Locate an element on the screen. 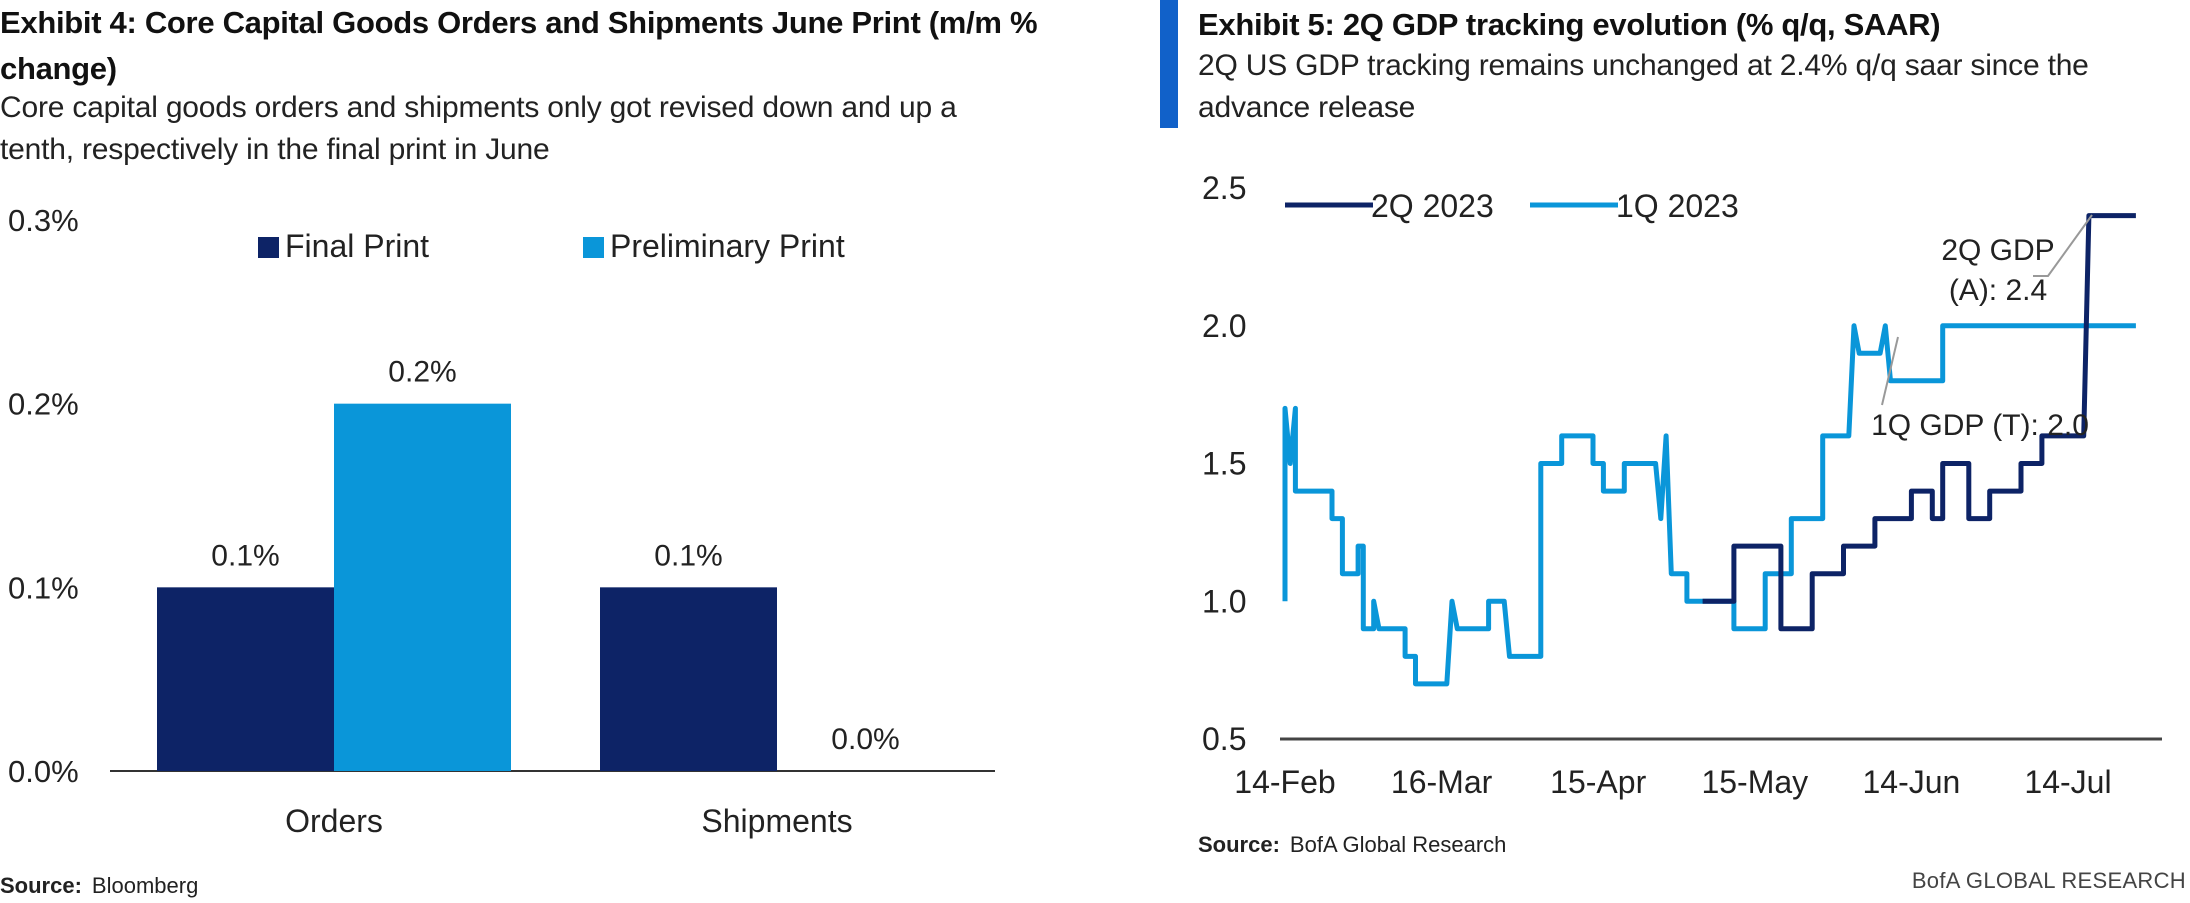  x-category-label: Shipments is located at coordinates (776, 821).